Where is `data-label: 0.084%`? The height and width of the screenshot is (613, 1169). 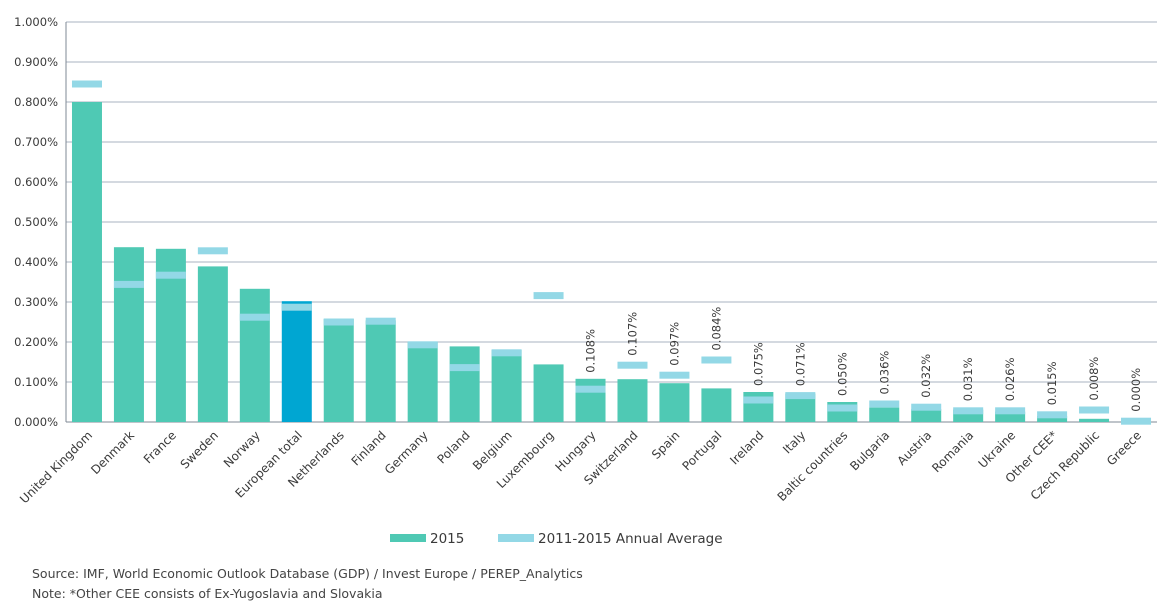 data-label: 0.084% is located at coordinates (716, 329).